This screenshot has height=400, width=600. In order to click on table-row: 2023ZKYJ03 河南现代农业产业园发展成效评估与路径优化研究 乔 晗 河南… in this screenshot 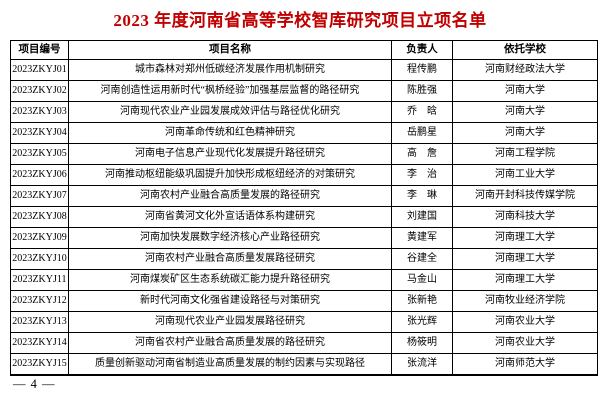, I will do `click(304, 112)`.